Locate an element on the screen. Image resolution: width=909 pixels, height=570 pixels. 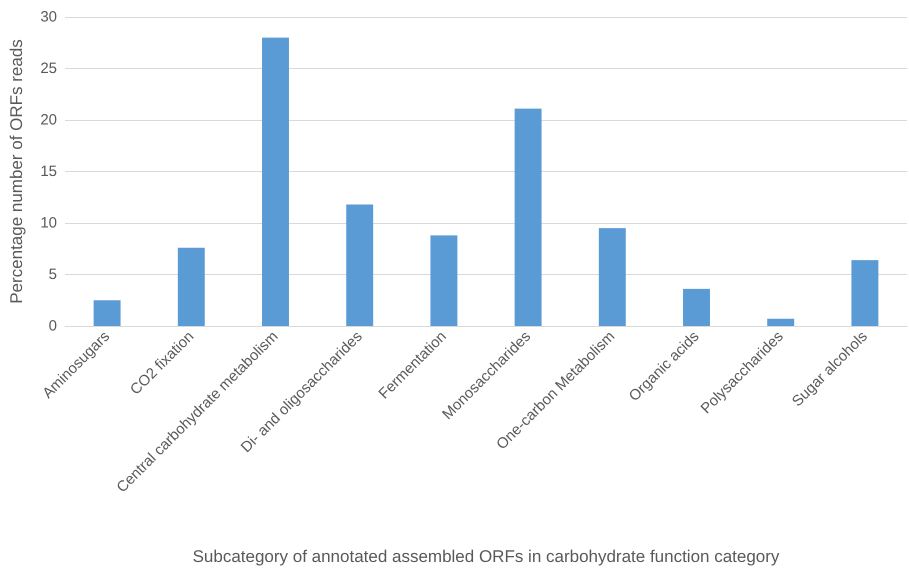
y-tick-label: 0 is located at coordinates (52, 326).